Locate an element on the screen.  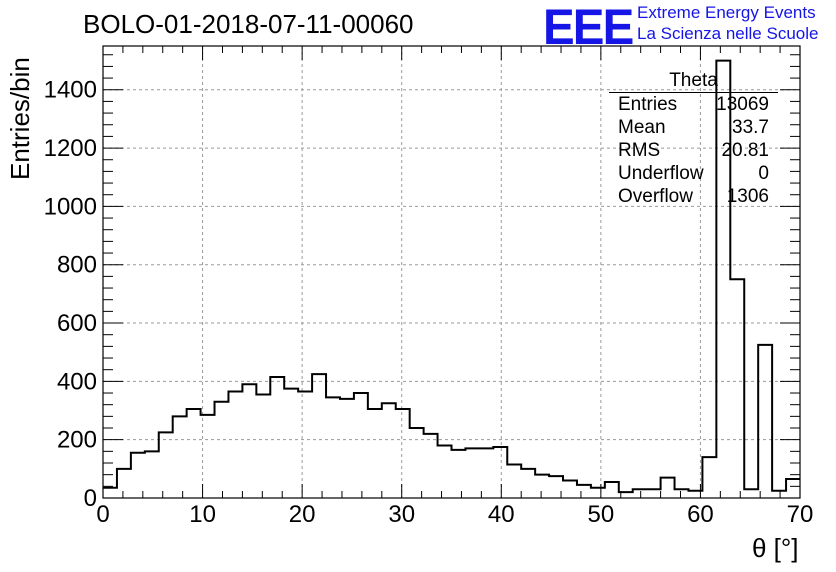
y-tick-label: 1000 is located at coordinates (70, 206).